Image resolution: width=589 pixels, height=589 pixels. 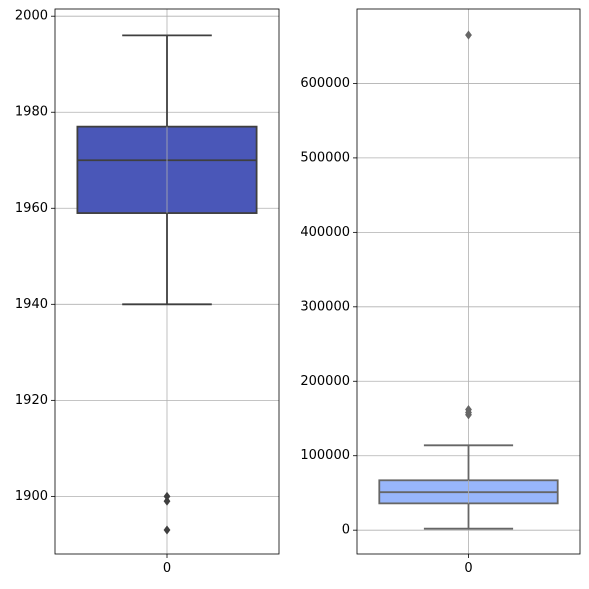 I want to click on y-axis-left: 1900 1920 1940 1960 1980 2000, so click(x=35, y=256).